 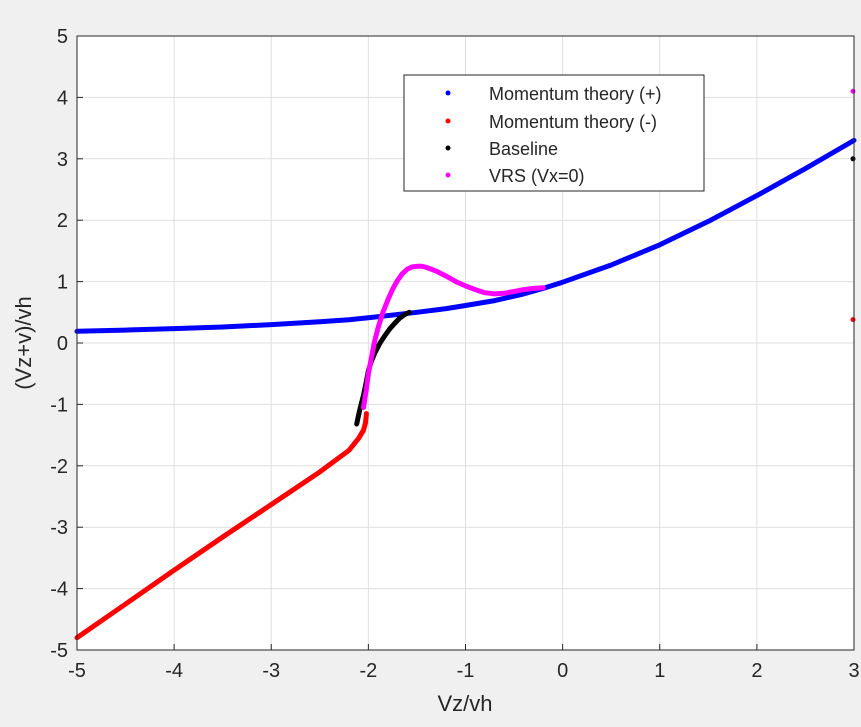 I want to click on x-tick-label: -2, so click(x=368, y=671).